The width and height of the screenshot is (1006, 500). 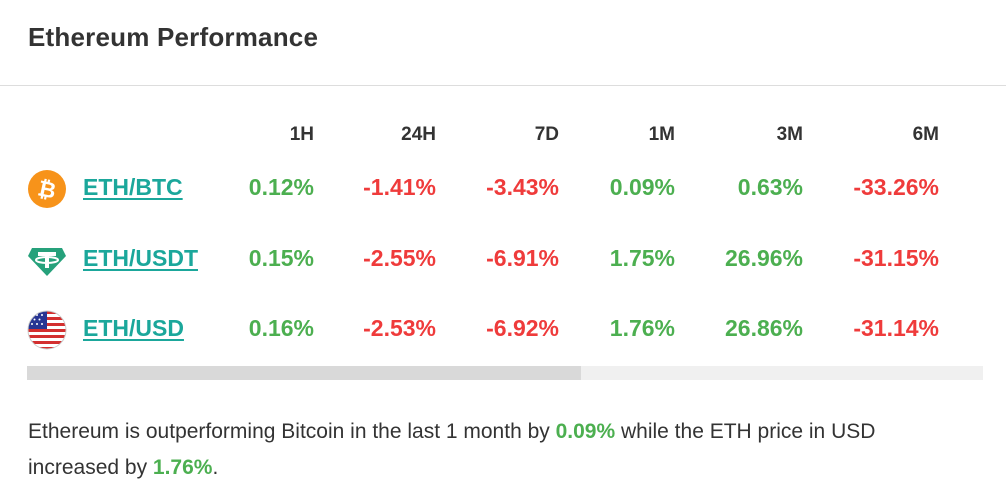 What do you see at coordinates (925, 134) in the screenshot?
I see `col-header-6m: 6M` at bounding box center [925, 134].